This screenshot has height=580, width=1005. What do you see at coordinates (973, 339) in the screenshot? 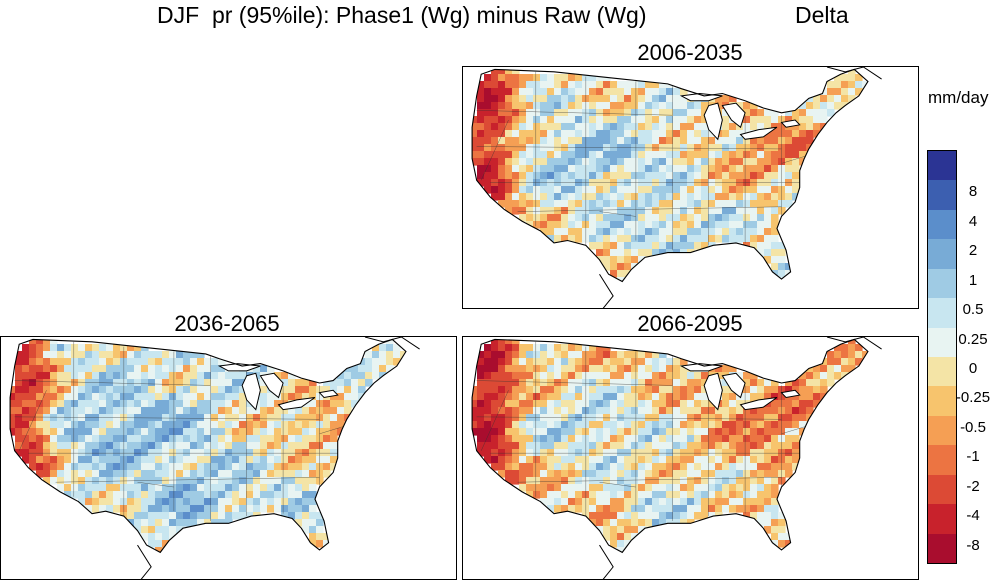
I see `colorbar-tick-label: 0.25` at bounding box center [973, 339].